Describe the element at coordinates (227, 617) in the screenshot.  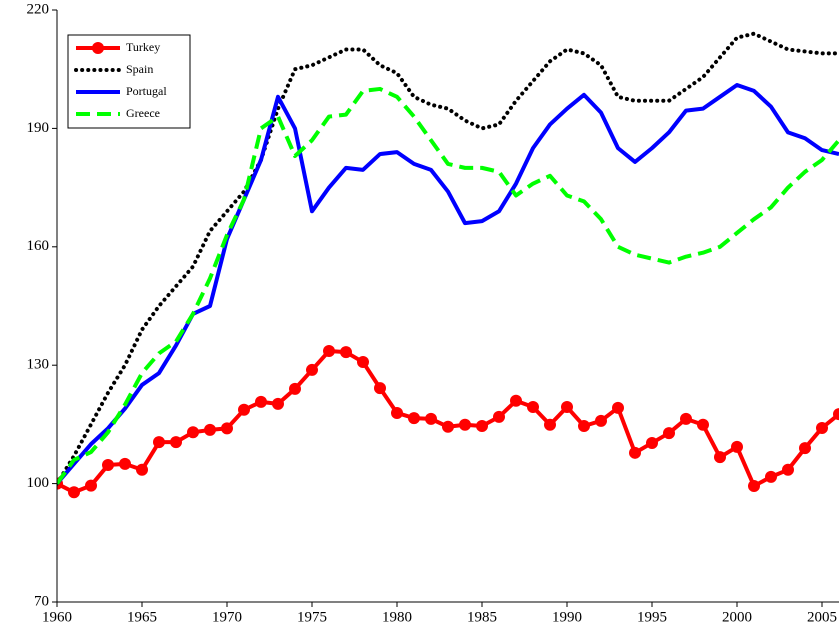
I see `x-tick-label: 1970` at that location.